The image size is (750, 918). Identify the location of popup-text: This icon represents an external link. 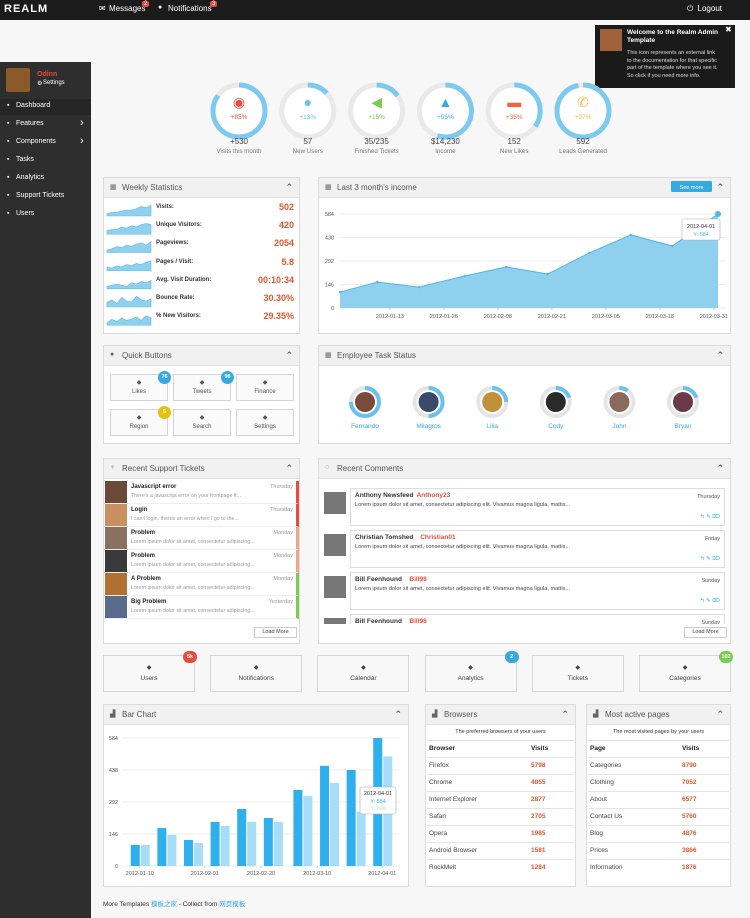
(671, 53).